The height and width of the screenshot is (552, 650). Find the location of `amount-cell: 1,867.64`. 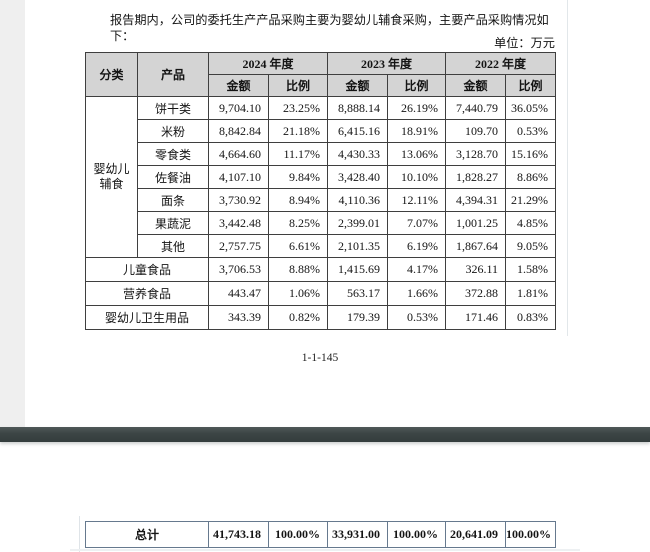

amount-cell: 1,867.64 is located at coordinates (476, 246).